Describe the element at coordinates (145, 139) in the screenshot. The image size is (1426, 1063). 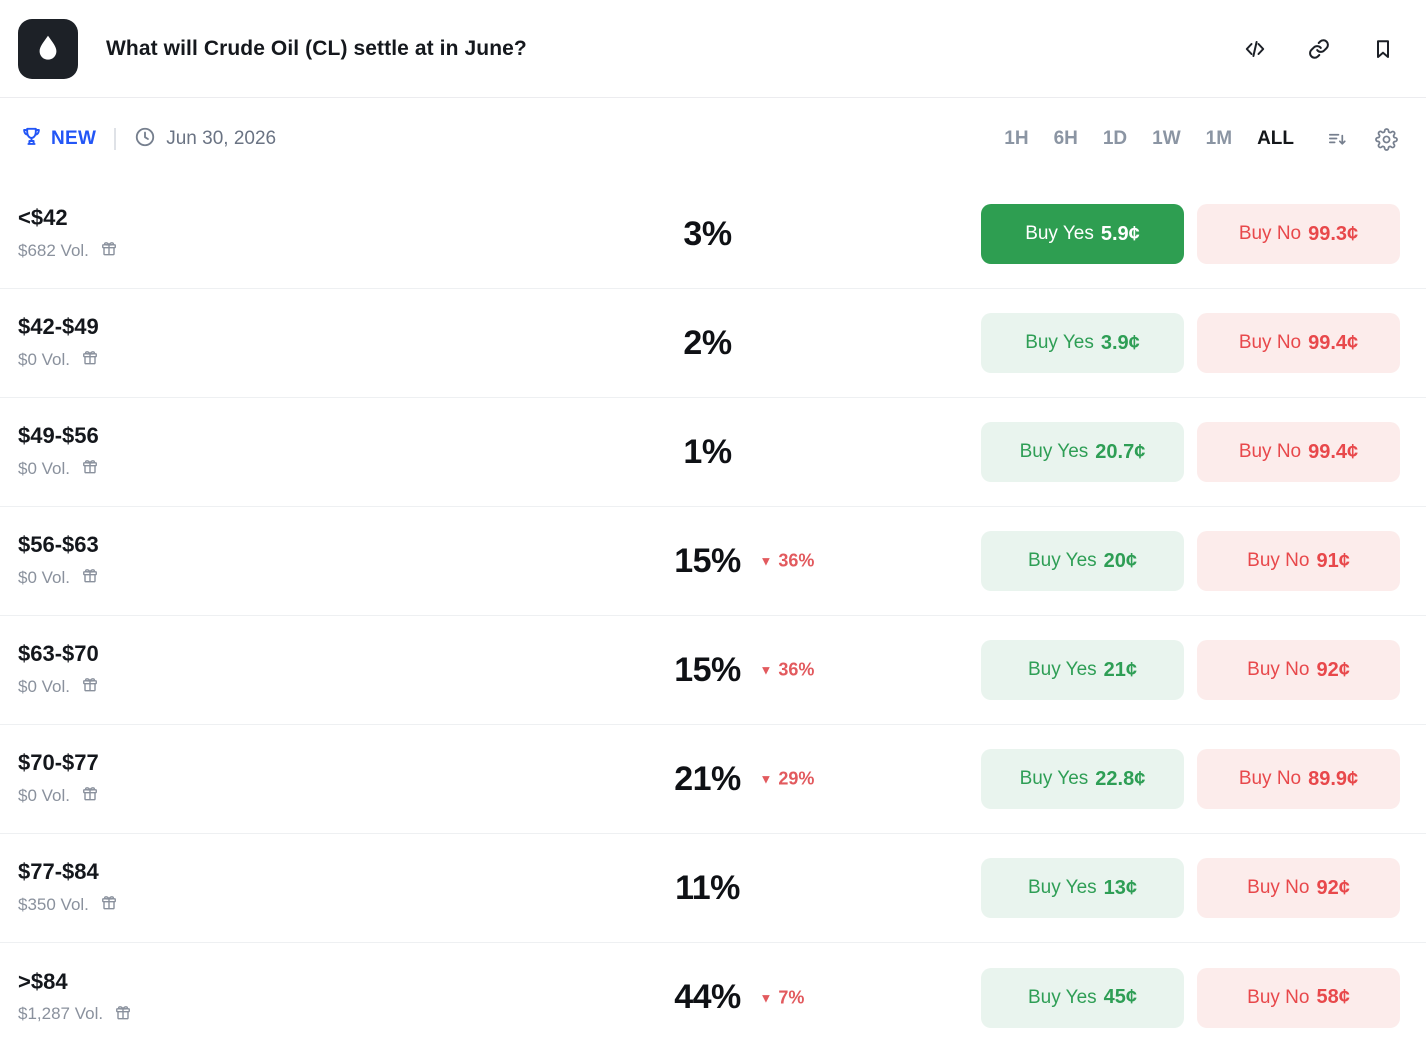
I see `clock-icon` at that location.